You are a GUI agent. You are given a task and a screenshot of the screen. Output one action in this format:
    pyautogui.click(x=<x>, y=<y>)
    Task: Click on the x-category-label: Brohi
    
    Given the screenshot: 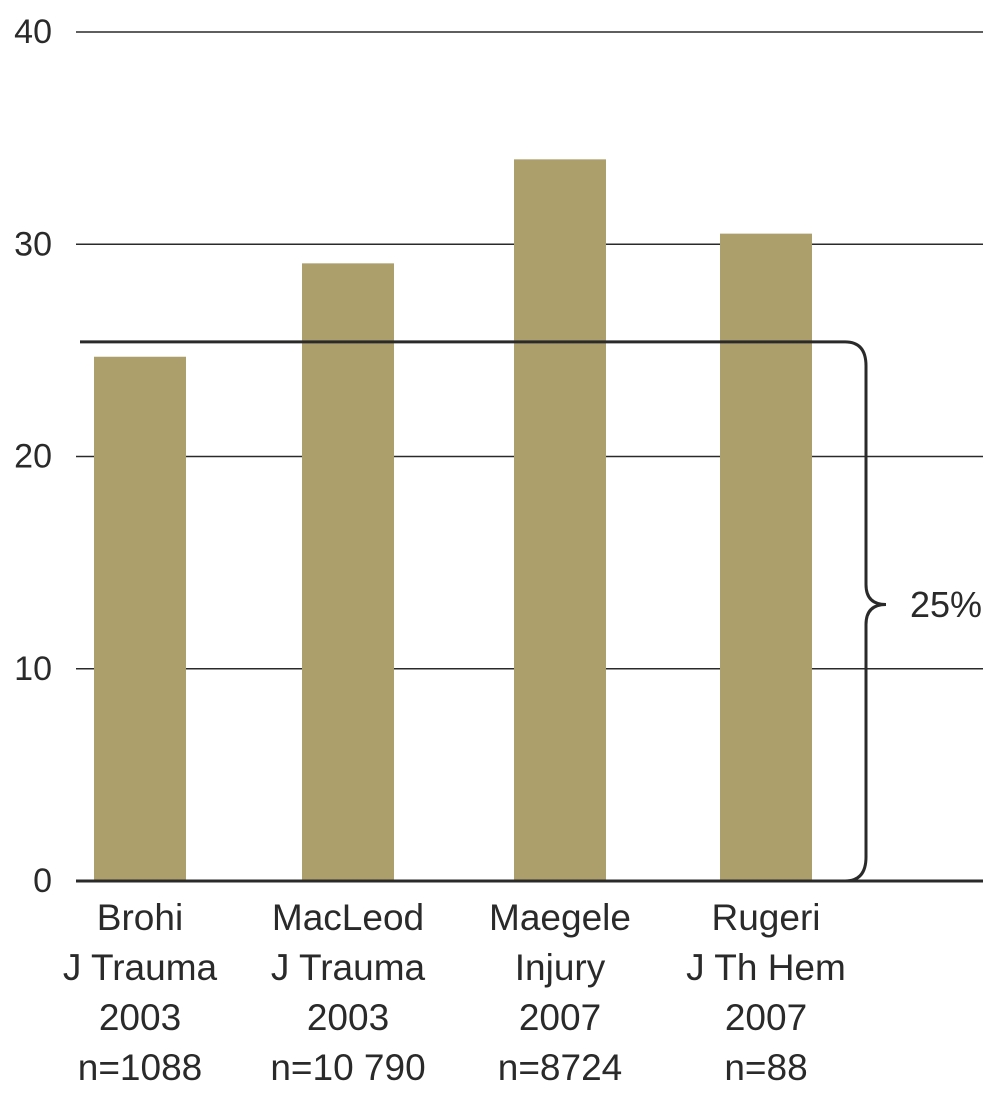 What is the action you would take?
    pyautogui.click(x=140, y=917)
    